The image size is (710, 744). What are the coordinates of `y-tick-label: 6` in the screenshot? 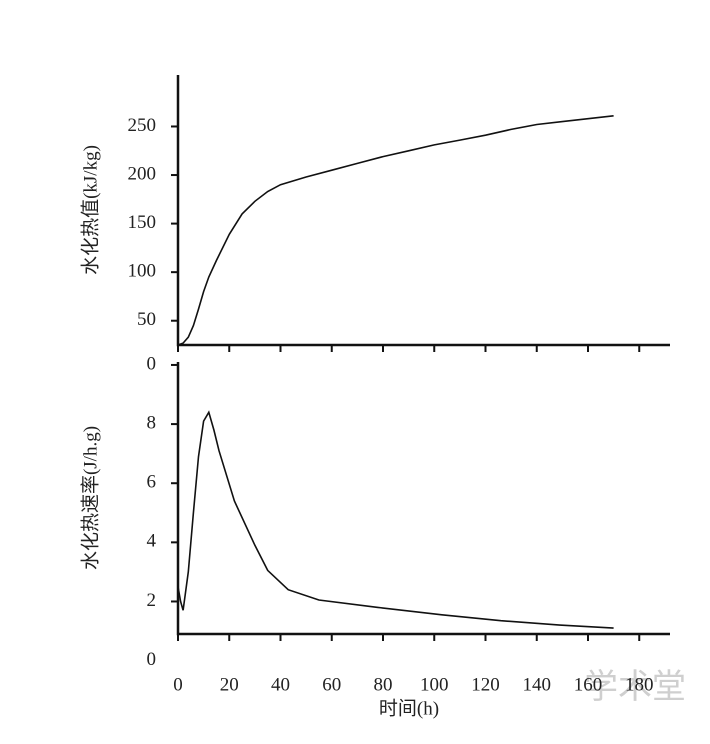 It's located at (152, 482).